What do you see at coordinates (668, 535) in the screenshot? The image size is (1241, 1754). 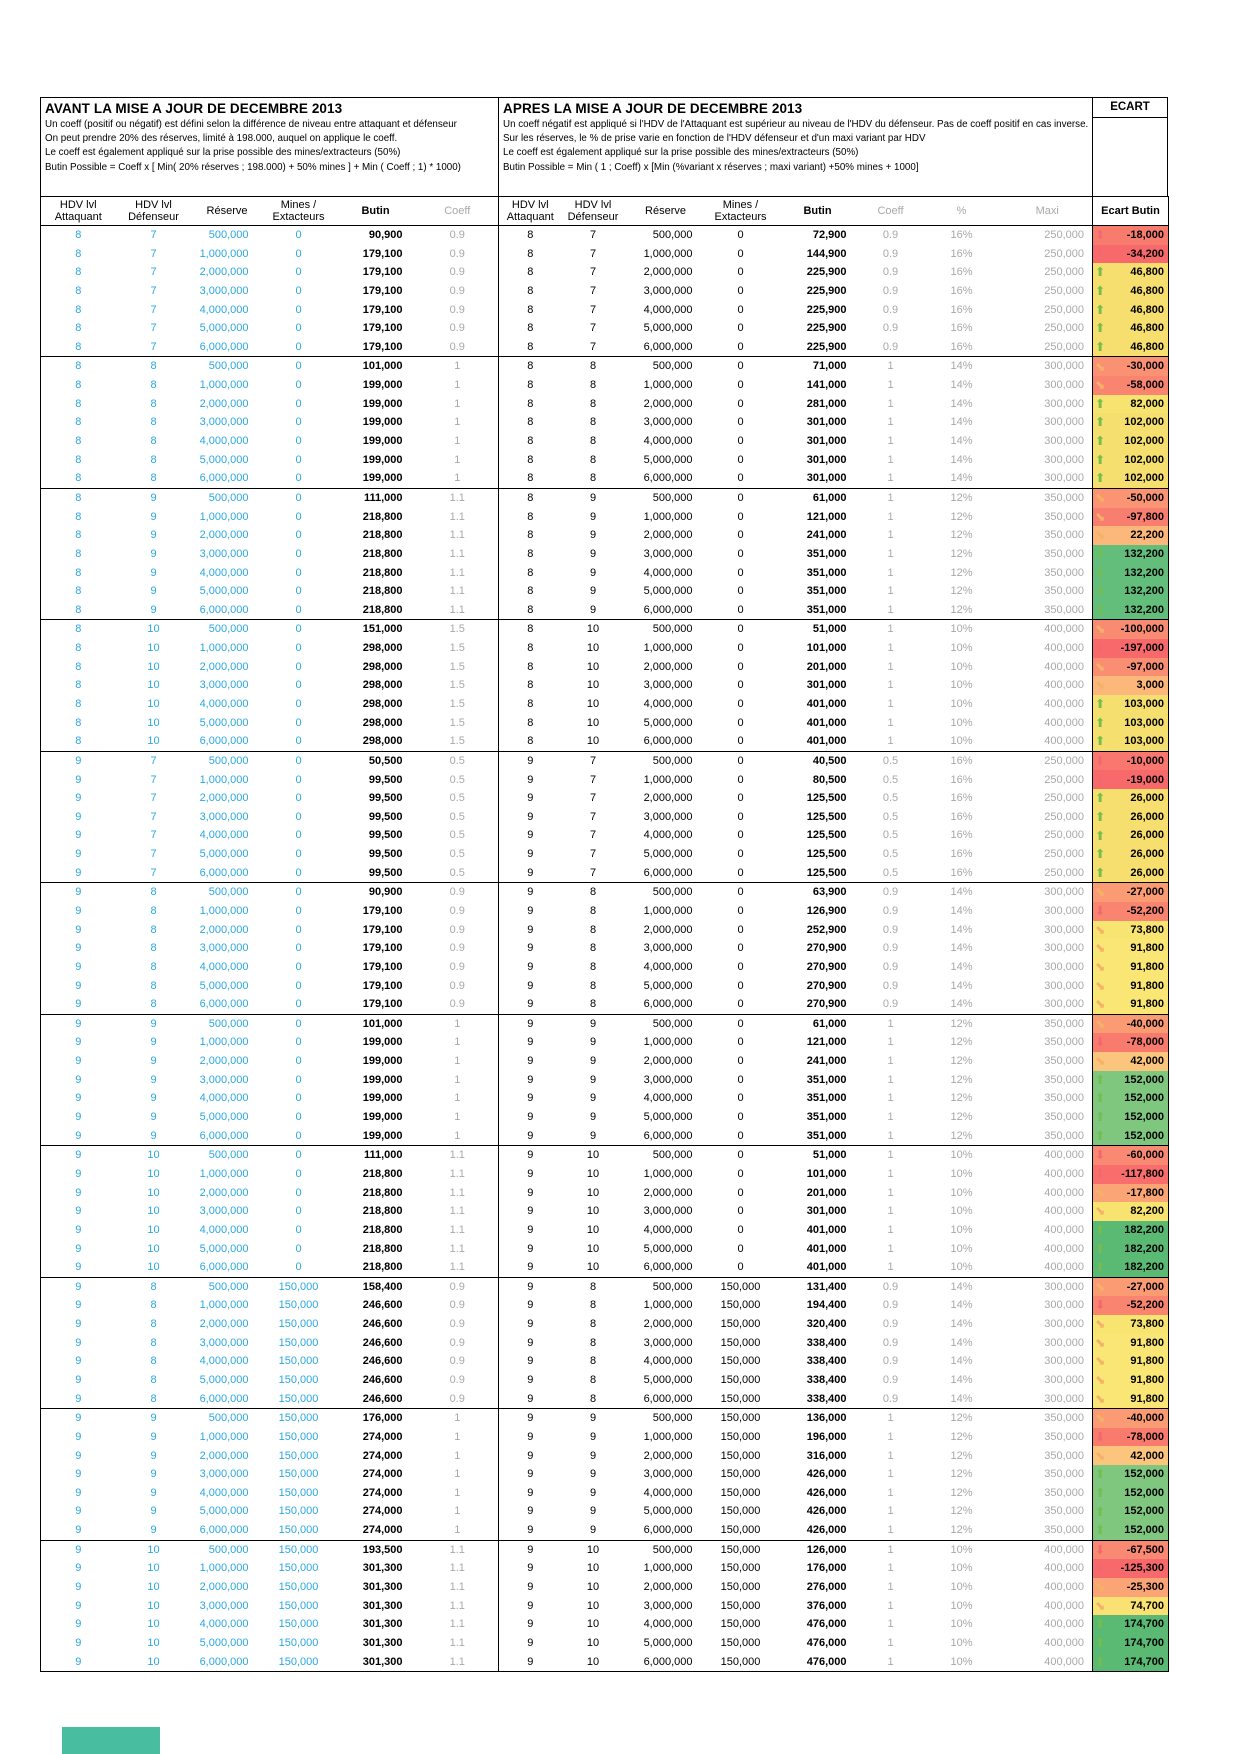 I see `cell-reserve-apres: 2,000,000` at bounding box center [668, 535].